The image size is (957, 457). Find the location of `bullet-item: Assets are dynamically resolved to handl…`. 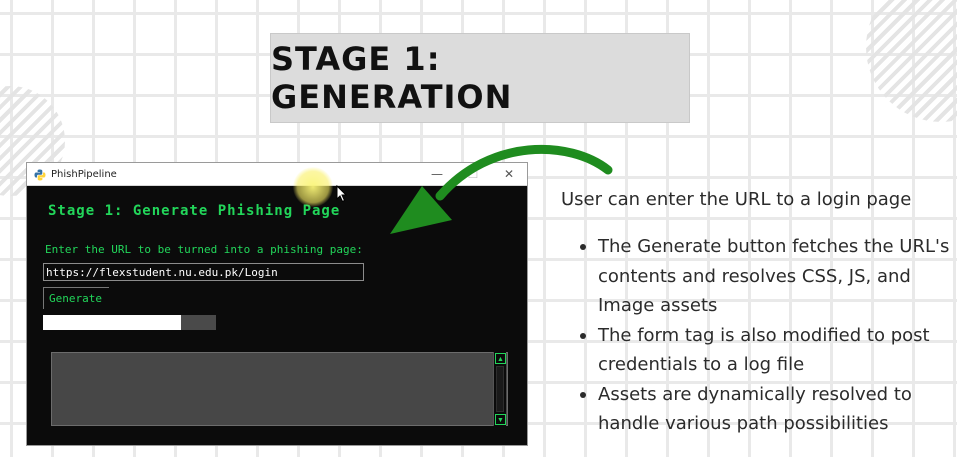

bullet-item: Assets are dynamically resolved to handl… is located at coordinates (756, 409).